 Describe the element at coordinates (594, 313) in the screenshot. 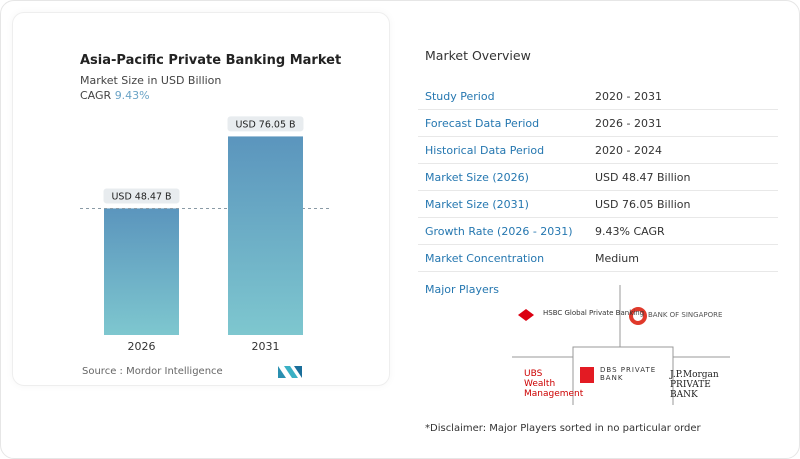

I see `player-hsbc: HSBC Global Private Banking` at that location.